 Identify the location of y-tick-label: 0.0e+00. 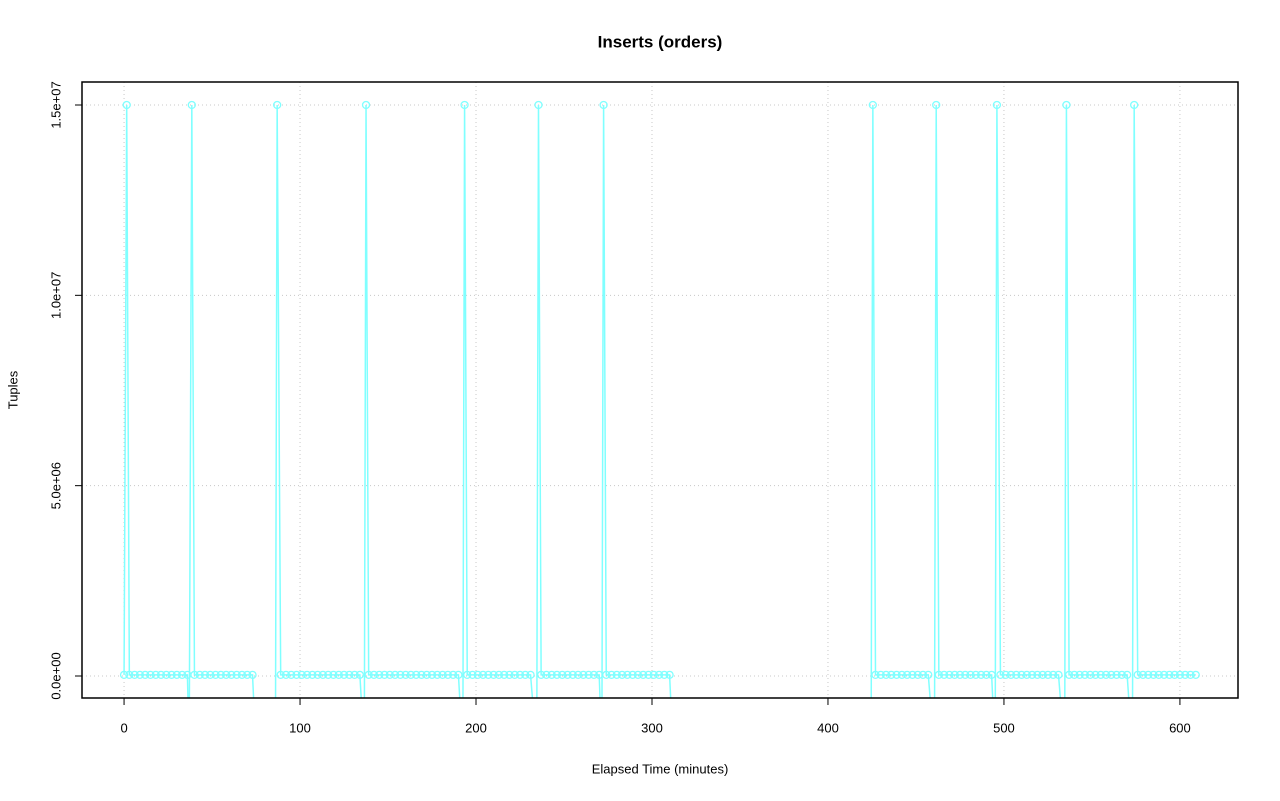
(55, 675).